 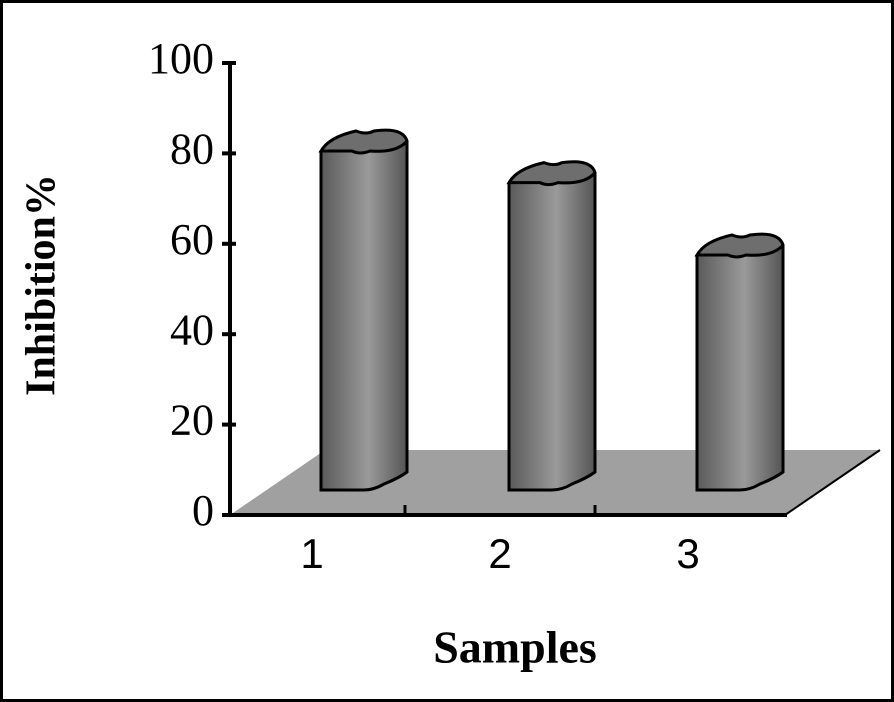 What do you see at coordinates (42, 285) in the screenshot?
I see `y-axis-title: Inhibition%` at bounding box center [42, 285].